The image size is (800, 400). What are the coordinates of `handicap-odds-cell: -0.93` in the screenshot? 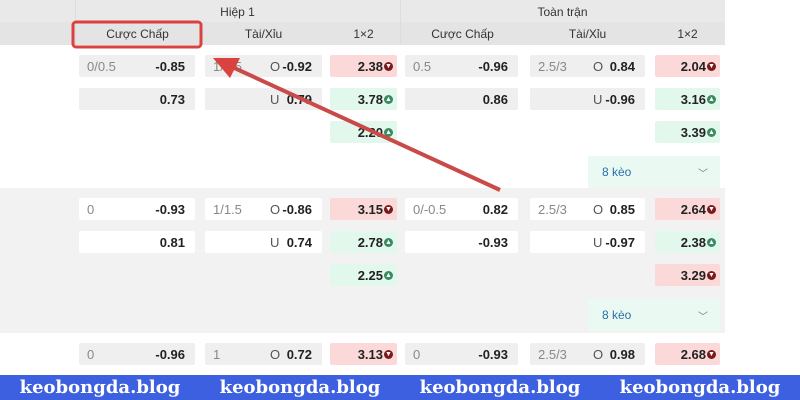 It's located at (461, 242).